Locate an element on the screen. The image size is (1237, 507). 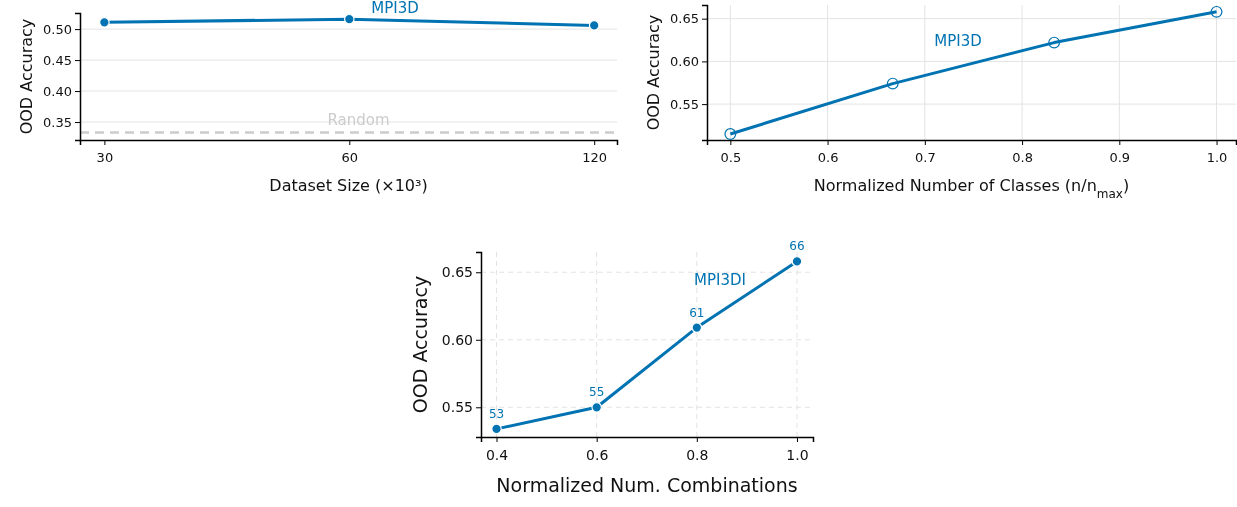
annotation: 66 is located at coordinates (797, 246).